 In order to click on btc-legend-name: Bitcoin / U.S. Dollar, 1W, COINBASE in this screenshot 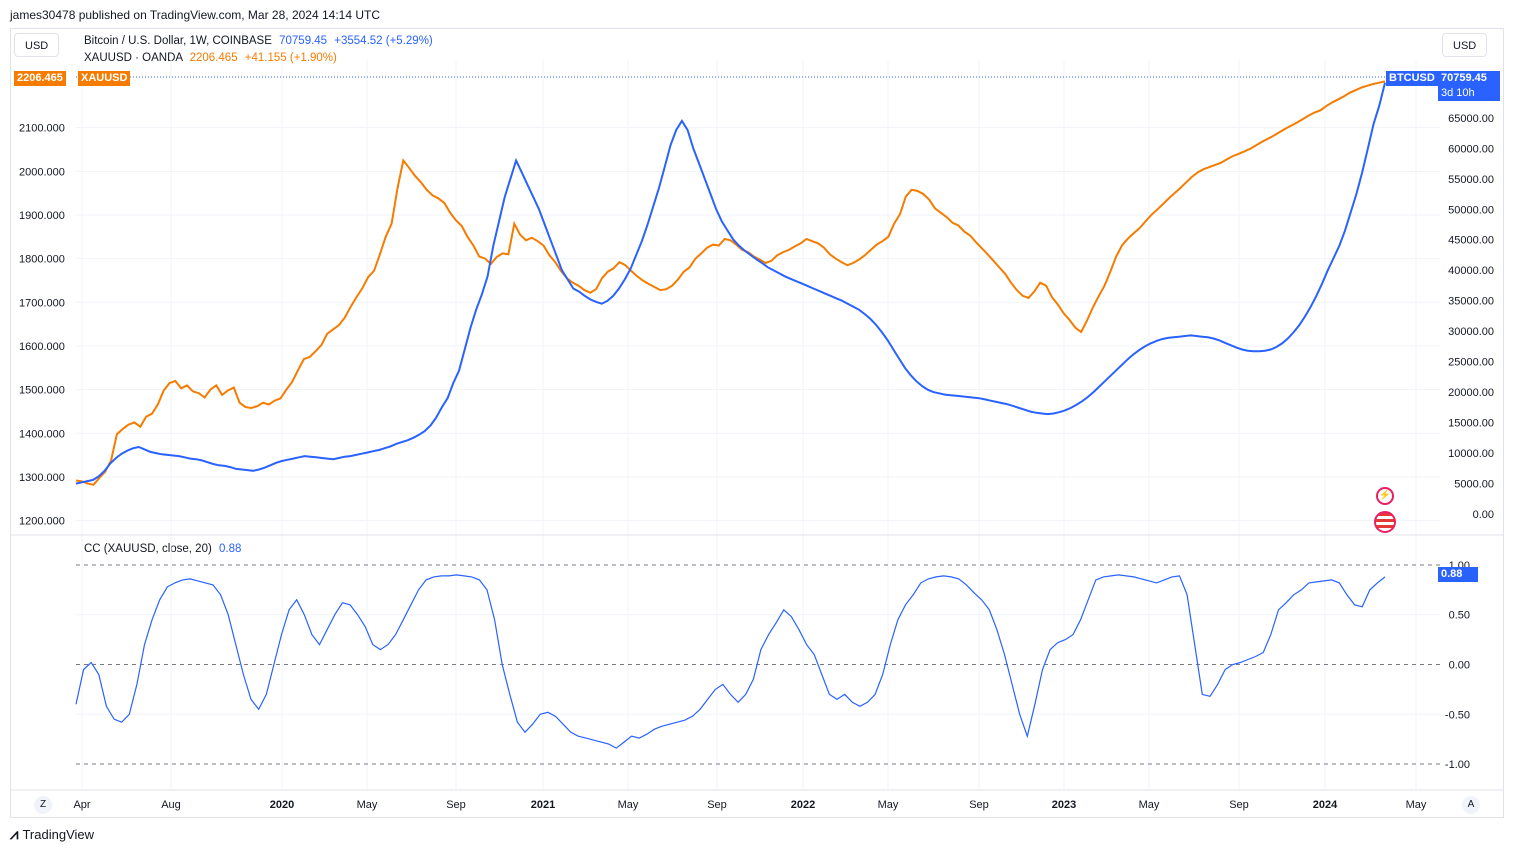, I will do `click(178, 41)`.